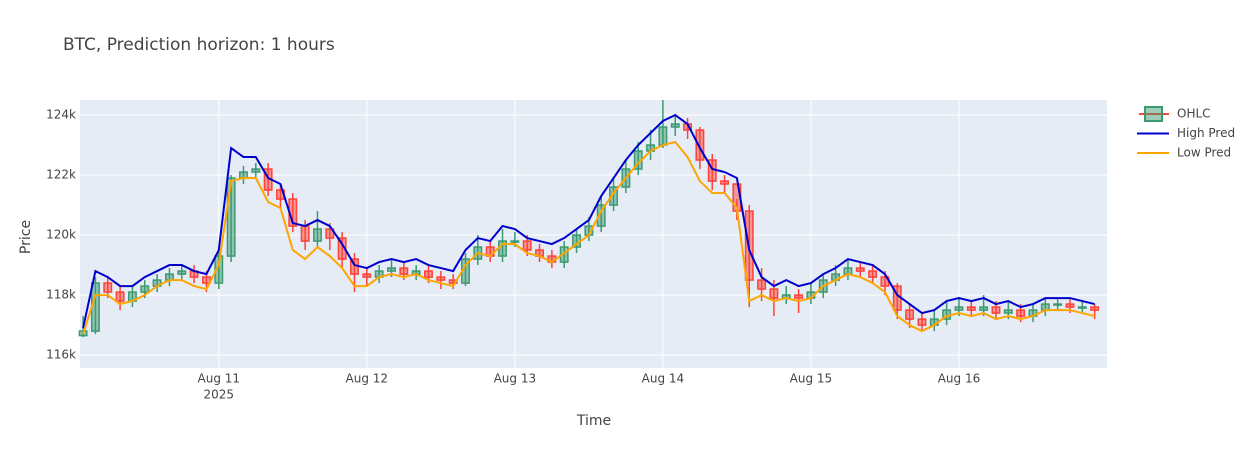 Image resolution: width=1245 pixels, height=450 pixels. Describe the element at coordinates (61, 295) in the screenshot. I see `y-tick-label: 118k` at that location.